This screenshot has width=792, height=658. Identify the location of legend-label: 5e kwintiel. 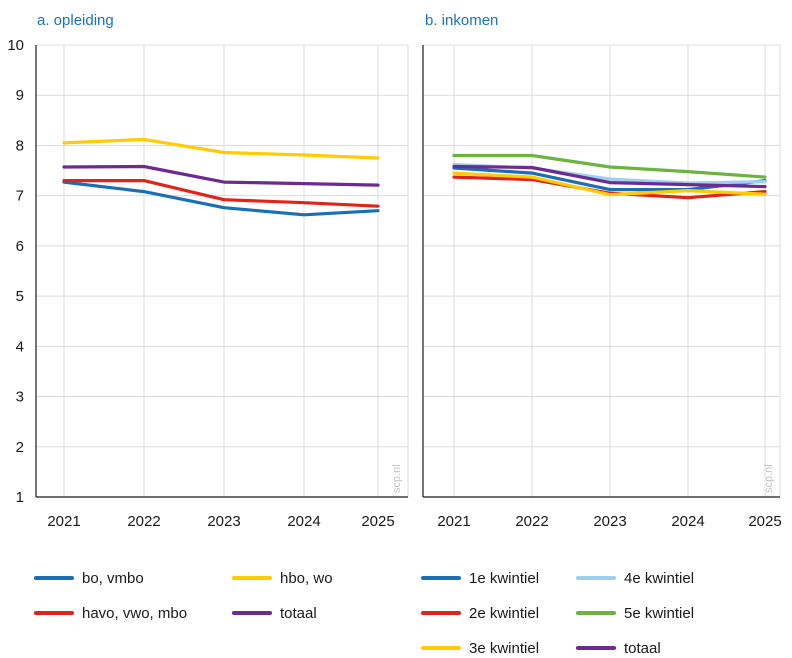
(659, 613).